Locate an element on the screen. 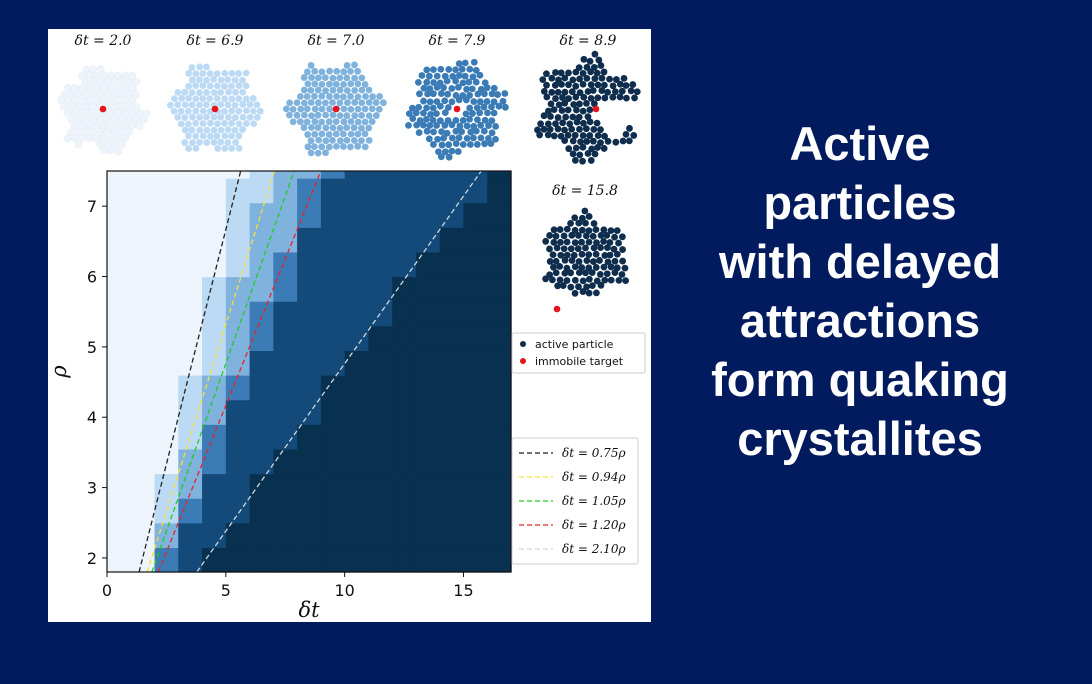  guide-legend-box is located at coordinates (575, 501).